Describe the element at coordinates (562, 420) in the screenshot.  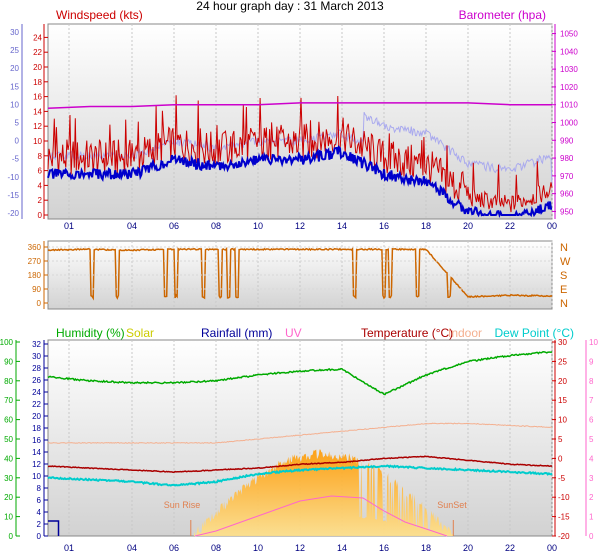
I see `temp-tick-label-4: 10` at that location.